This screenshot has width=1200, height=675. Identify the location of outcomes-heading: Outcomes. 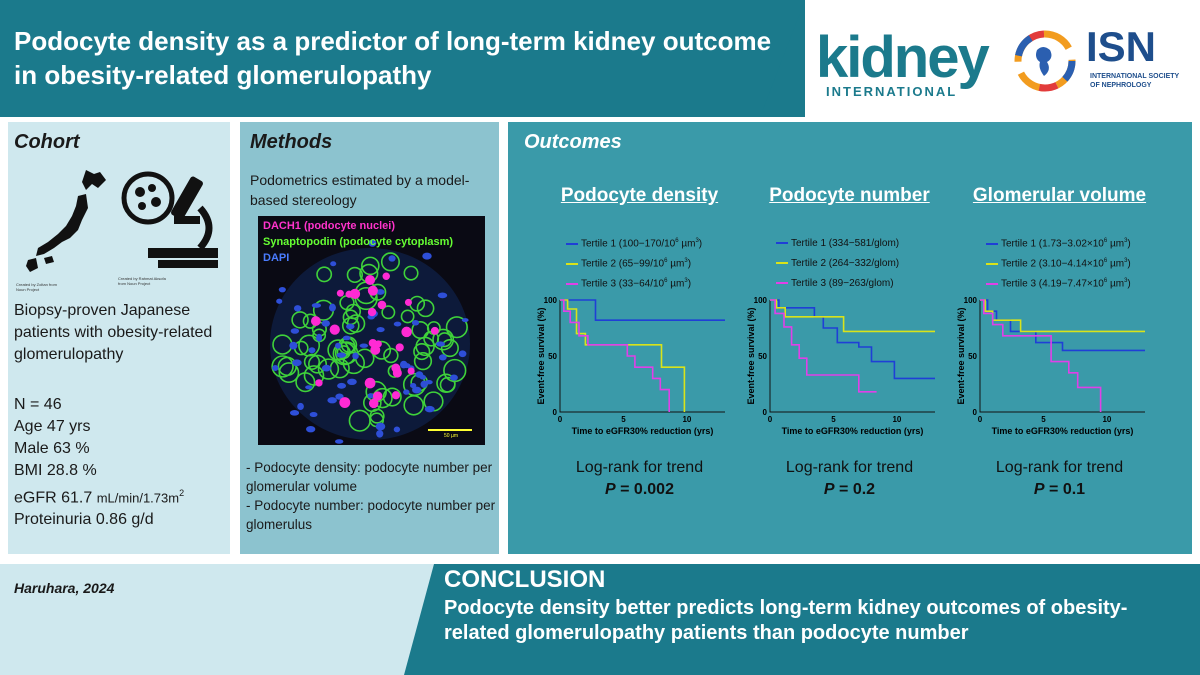
(573, 142).